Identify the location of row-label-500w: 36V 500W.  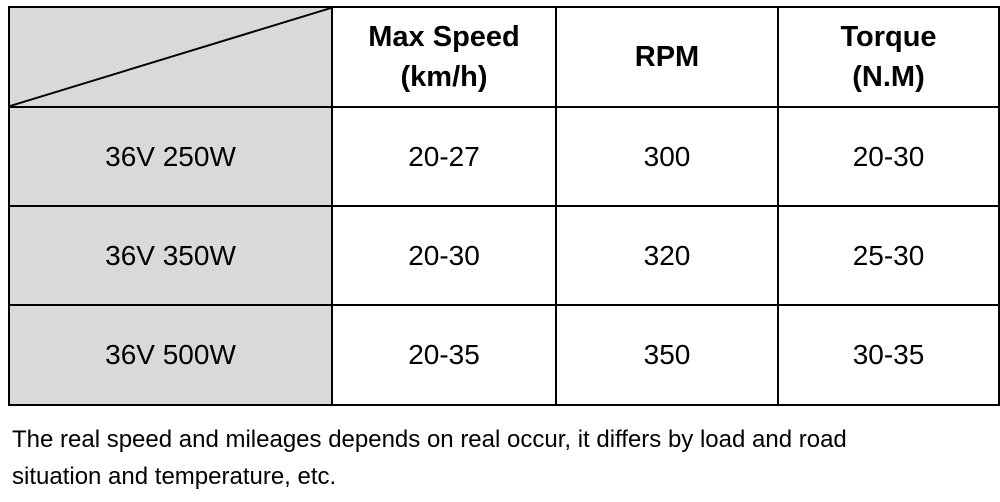
(170, 355).